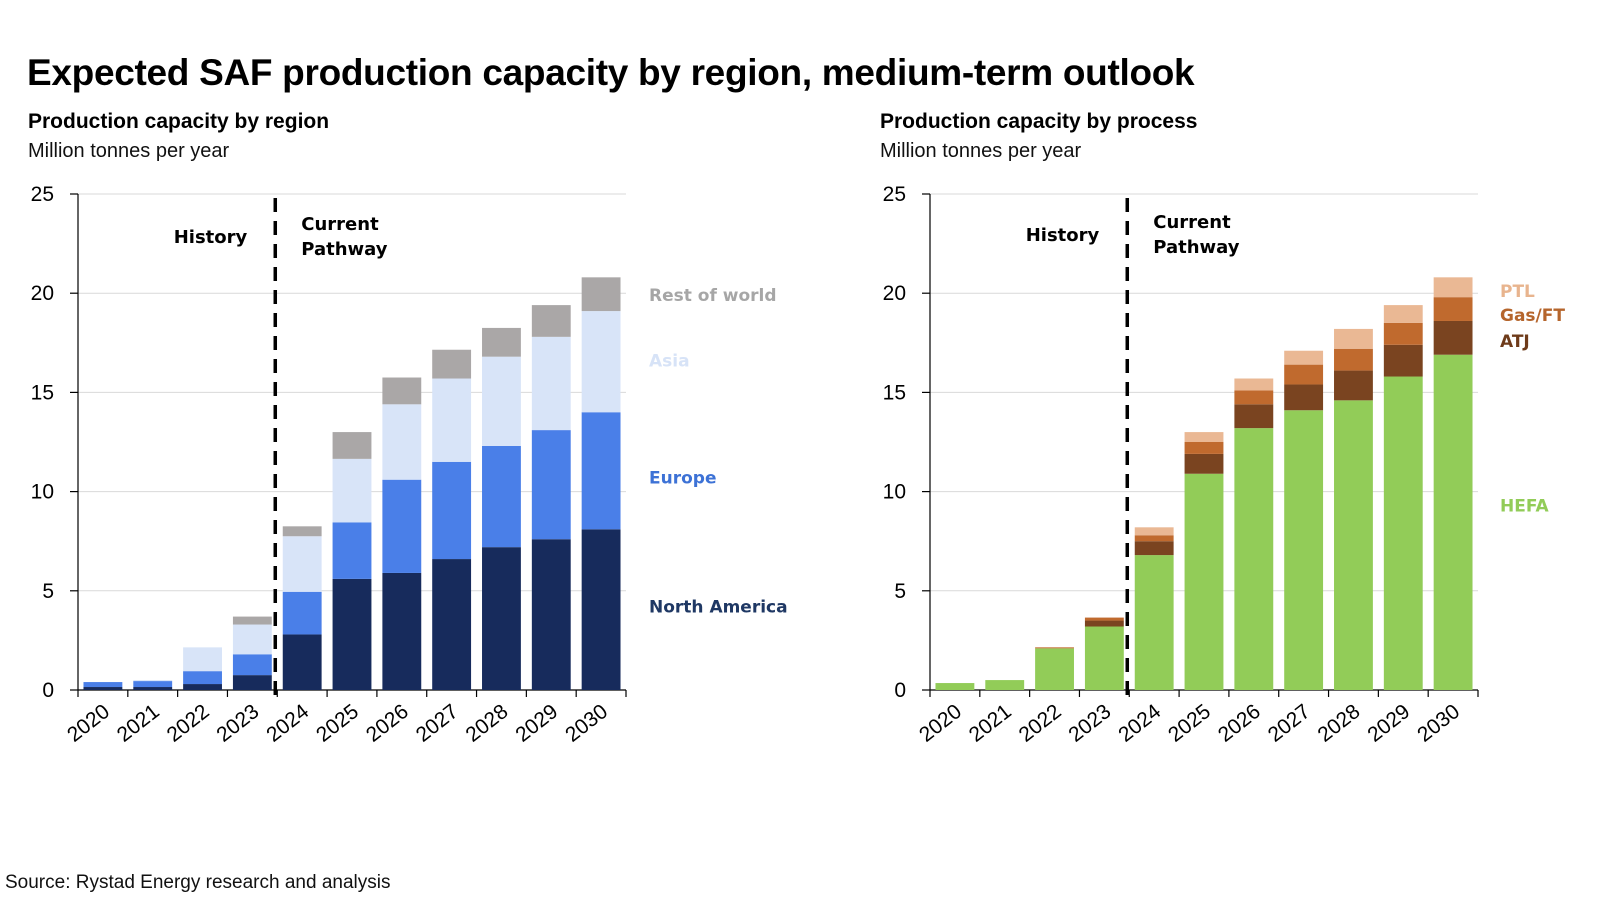 The image size is (1600, 900). What do you see at coordinates (1525, 506) in the screenshot?
I see `process-legend-hefa: HEFA` at bounding box center [1525, 506].